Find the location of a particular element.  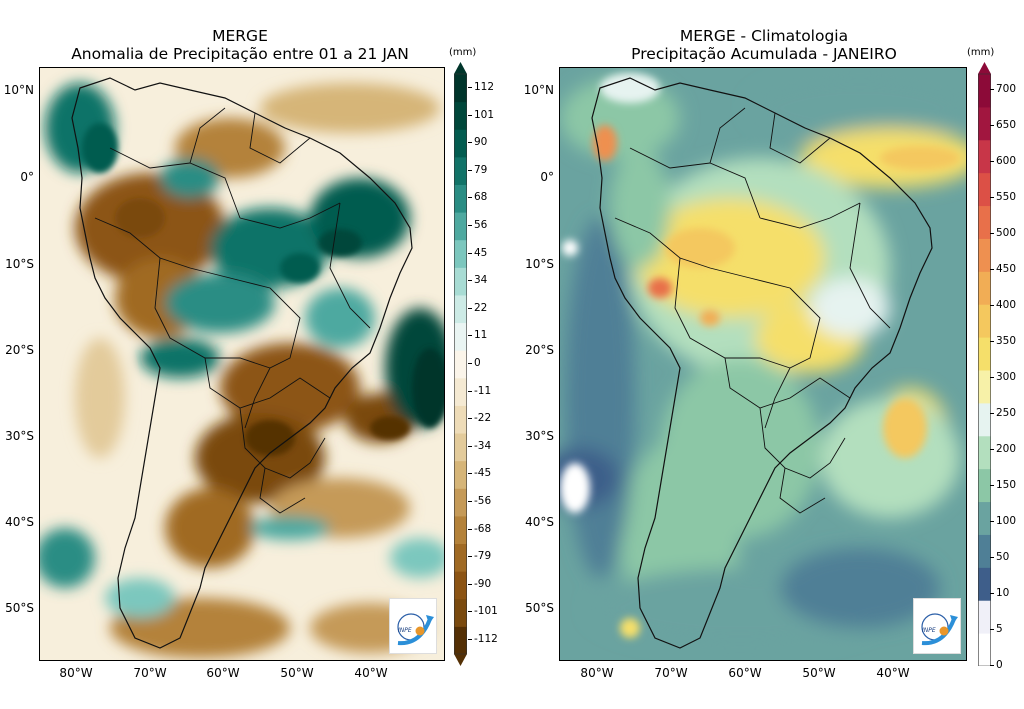

colorbar-tick-label: -112 is located at coordinates (483, 639).